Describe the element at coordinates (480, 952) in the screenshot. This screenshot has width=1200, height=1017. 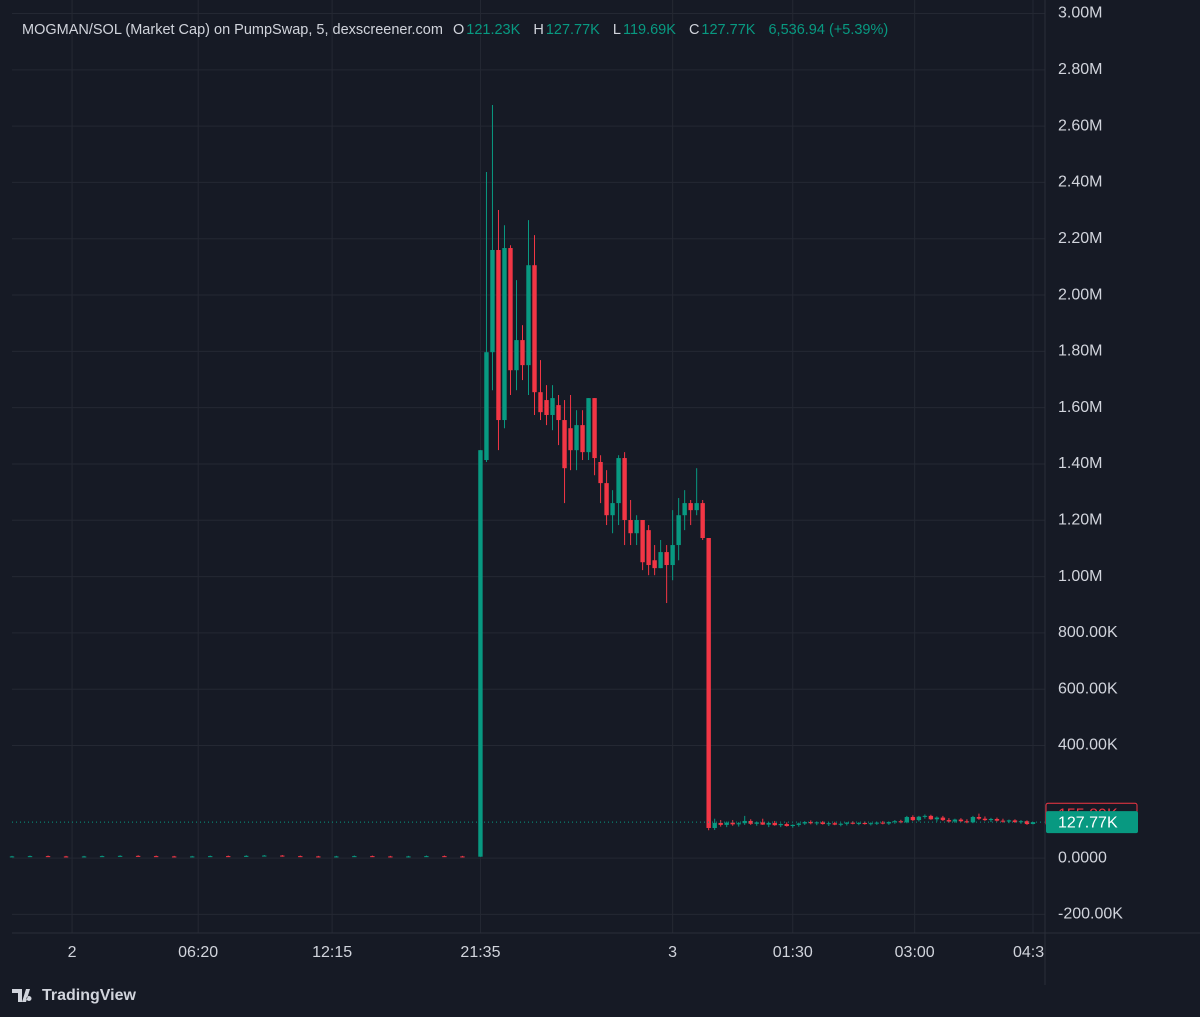
I see `x-tick-label: 21:35` at that location.